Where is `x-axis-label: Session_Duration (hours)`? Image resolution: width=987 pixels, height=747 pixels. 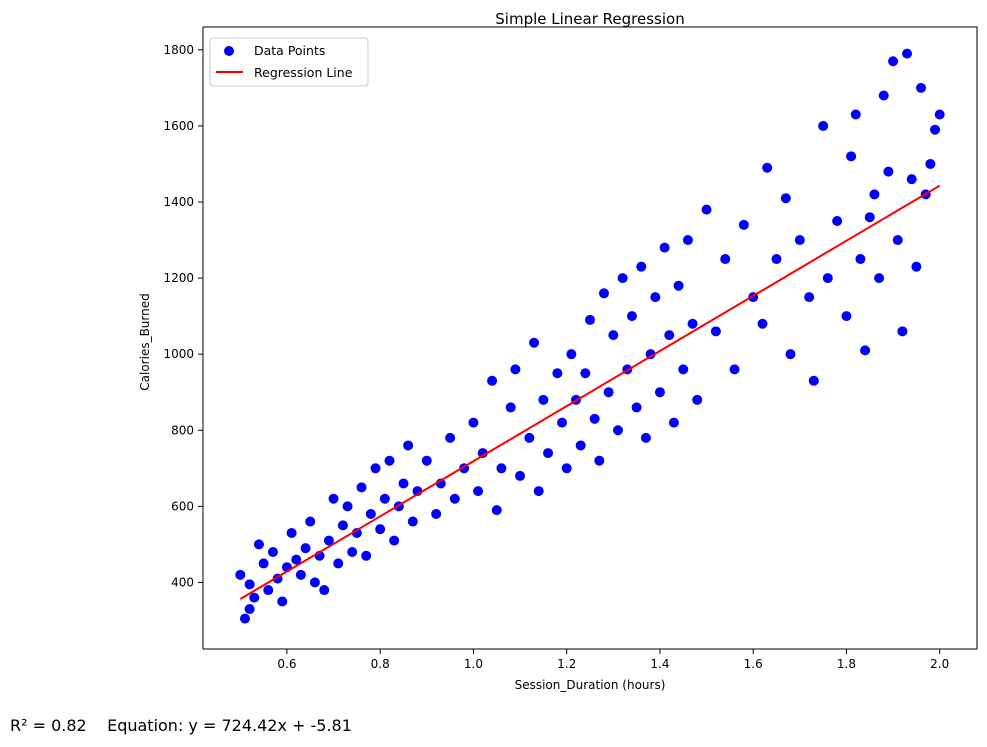 x-axis-label: Session_Duration (hours) is located at coordinates (590, 685).